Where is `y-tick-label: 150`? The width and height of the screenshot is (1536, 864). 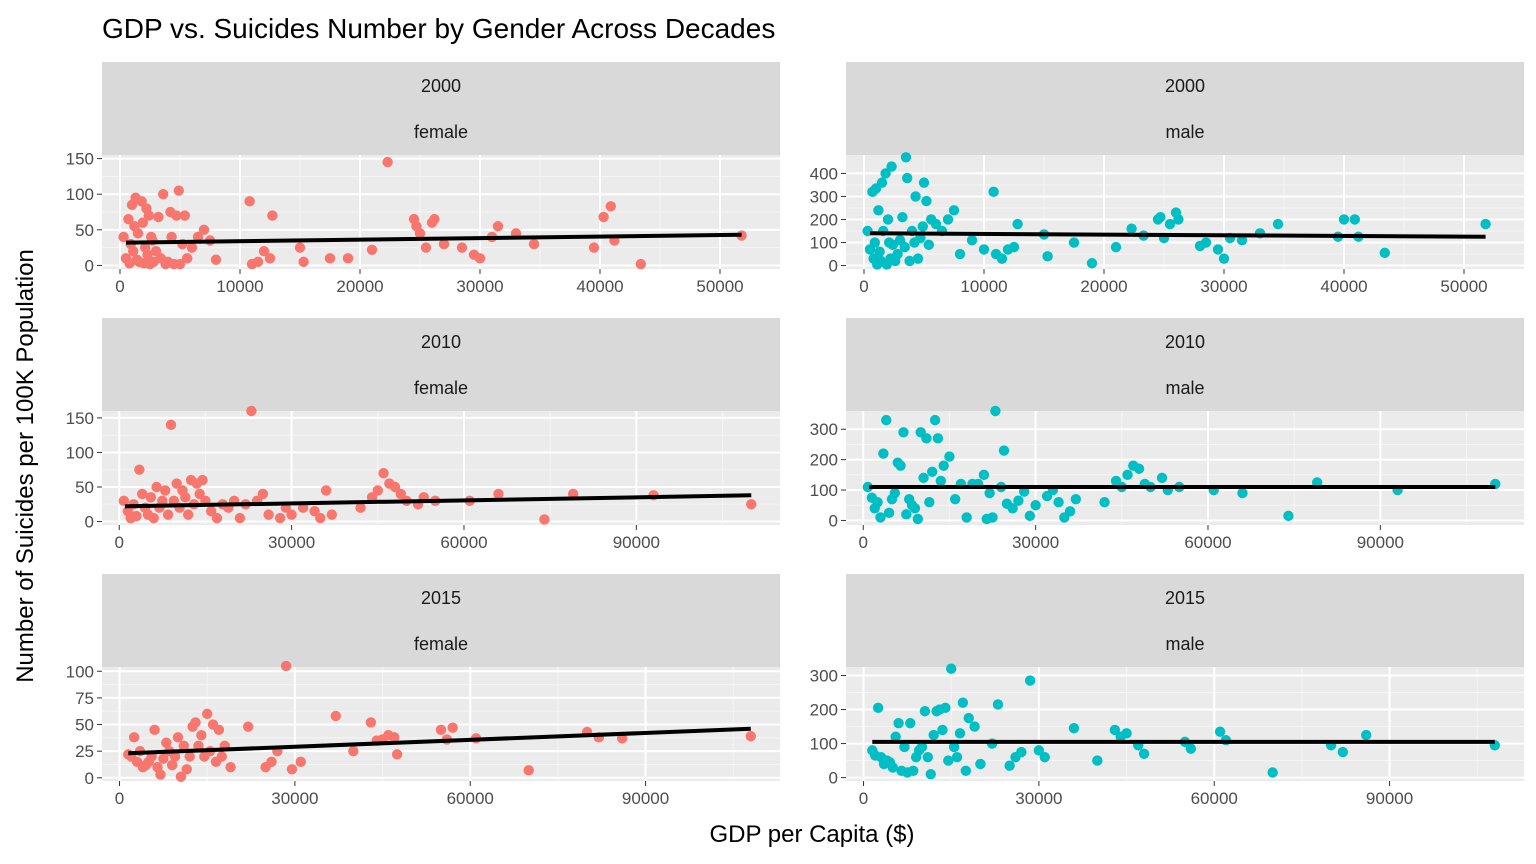 y-tick-label: 150 is located at coordinates (80, 159).